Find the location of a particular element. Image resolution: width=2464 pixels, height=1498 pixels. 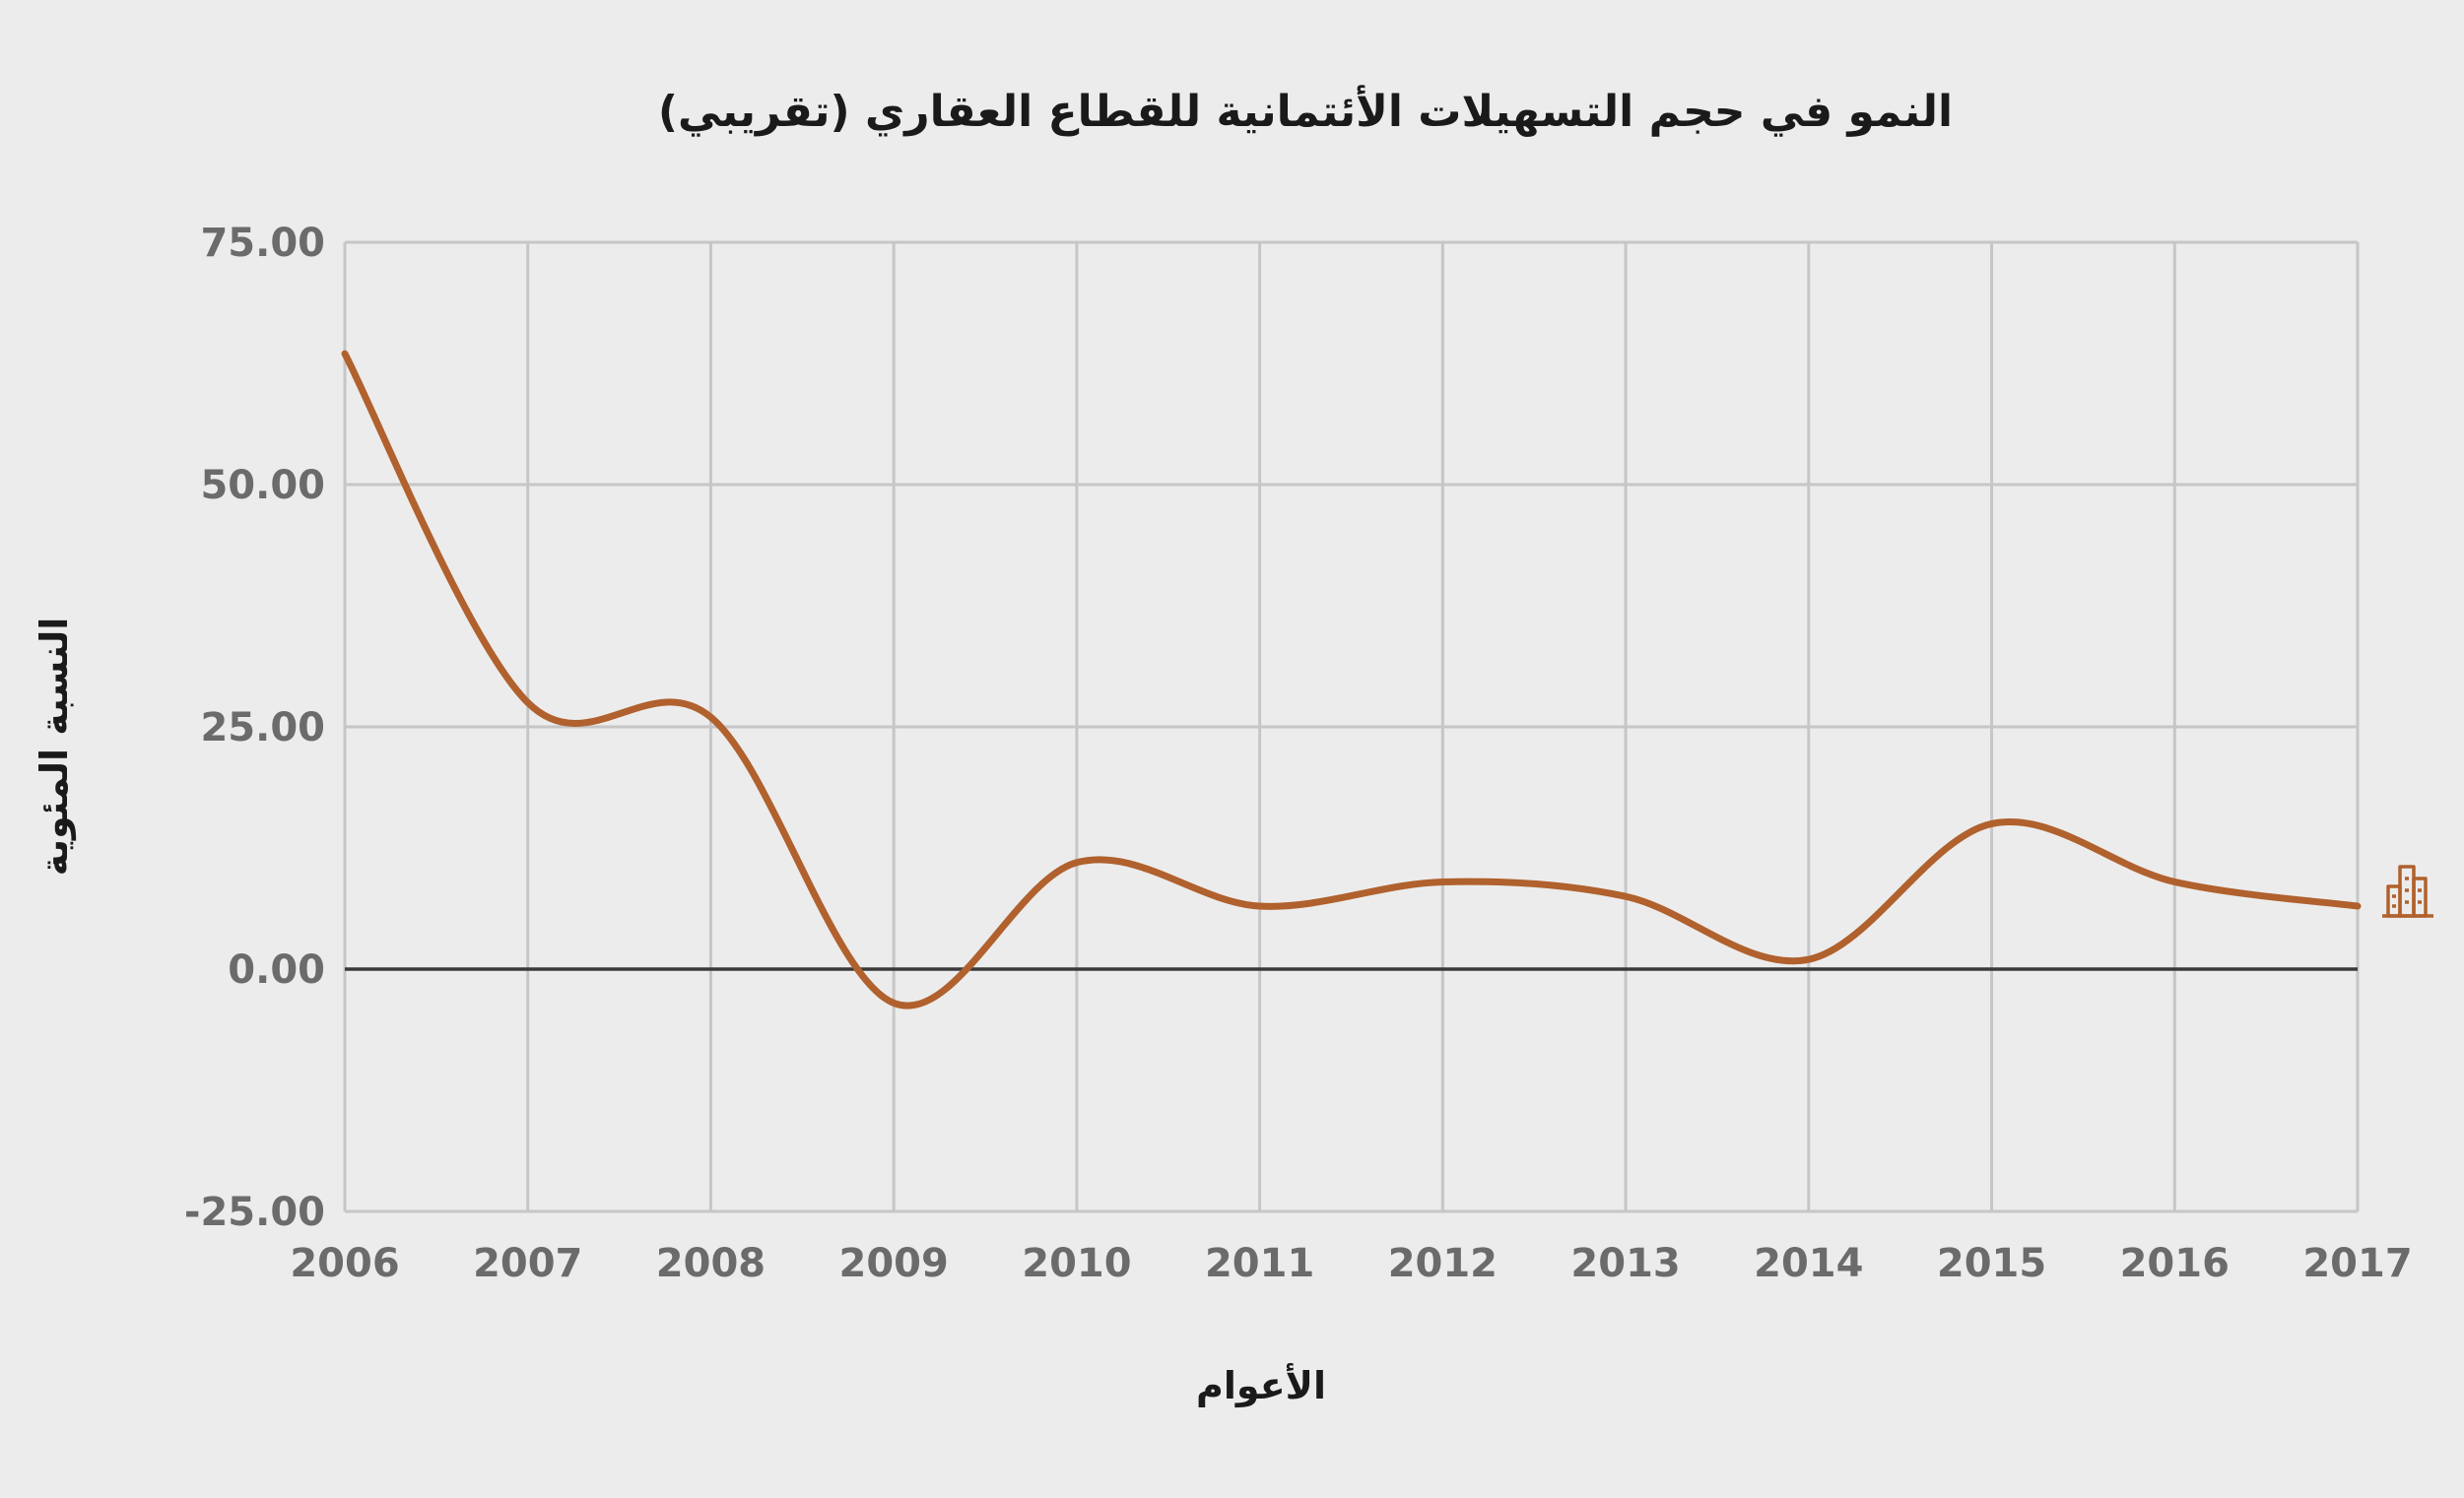

x-tick-label: 2009 is located at coordinates (894, 1263).